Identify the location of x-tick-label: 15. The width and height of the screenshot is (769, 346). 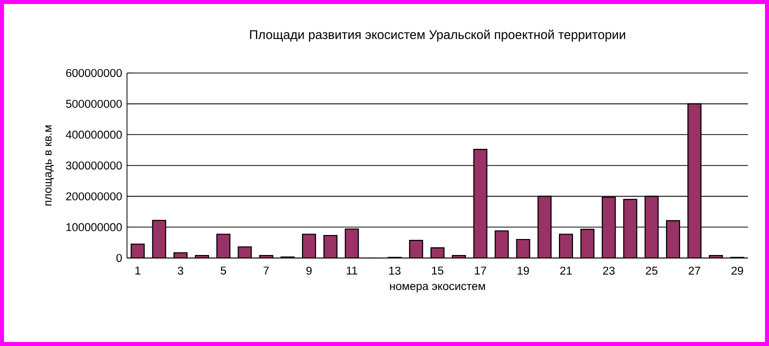
(438, 270).